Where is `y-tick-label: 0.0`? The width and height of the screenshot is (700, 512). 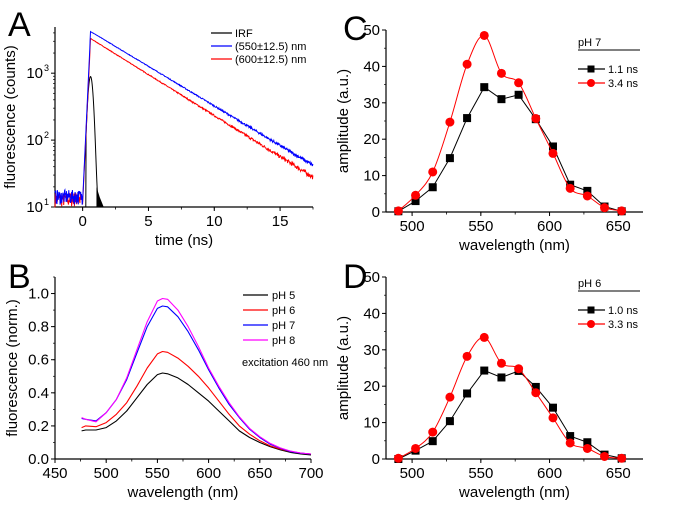
y-tick-label: 0.0 is located at coordinates (38, 459).